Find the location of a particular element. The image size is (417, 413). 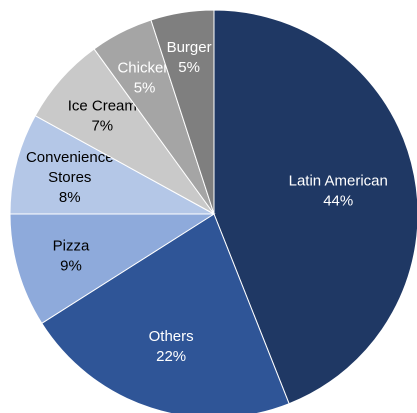

pie-slice-convenience-stores is located at coordinates (112, 165).